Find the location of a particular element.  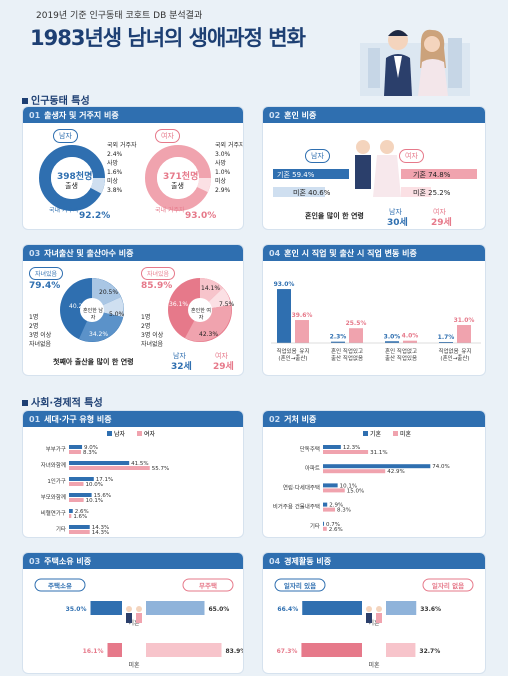

male-legend: 국외 거주자 2.4% 사망 1.6% 미상 3.8% is located at coordinates (122, 168).